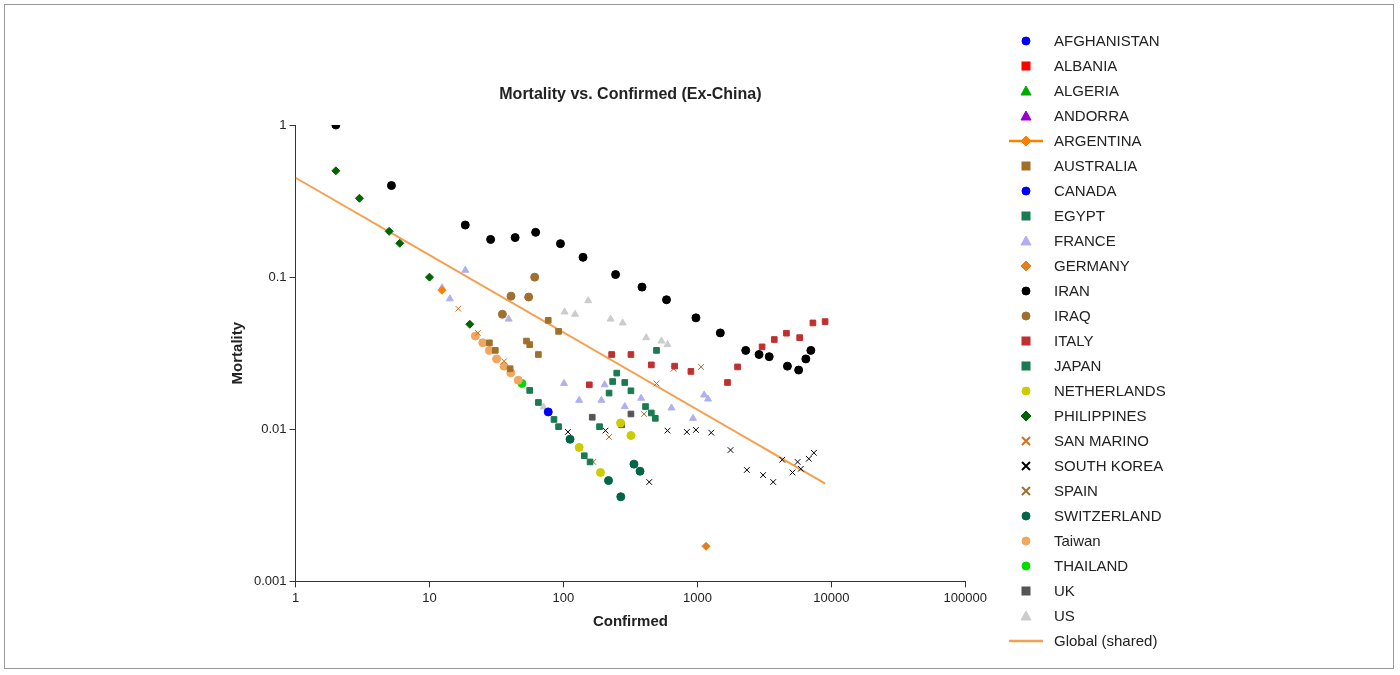  I want to click on legend-label: GERMANY, so click(1092, 265).